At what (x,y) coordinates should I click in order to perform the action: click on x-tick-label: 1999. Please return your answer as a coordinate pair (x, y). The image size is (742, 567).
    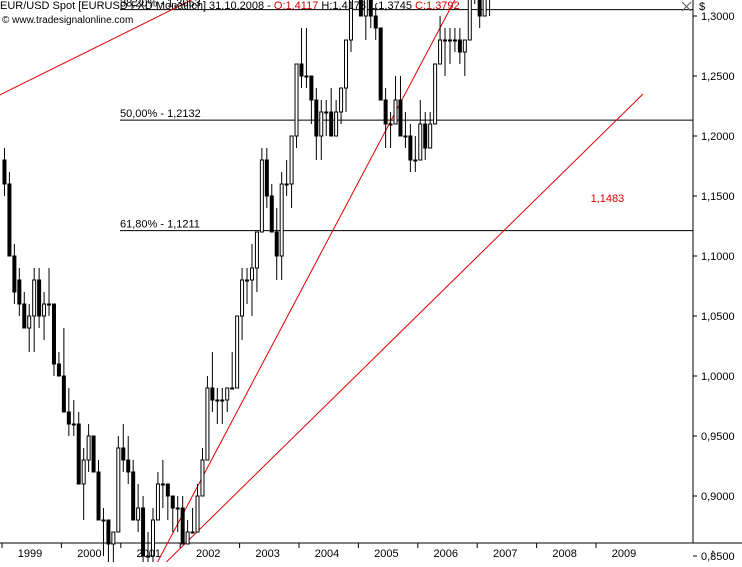
    Looking at the image, I should click on (30, 554).